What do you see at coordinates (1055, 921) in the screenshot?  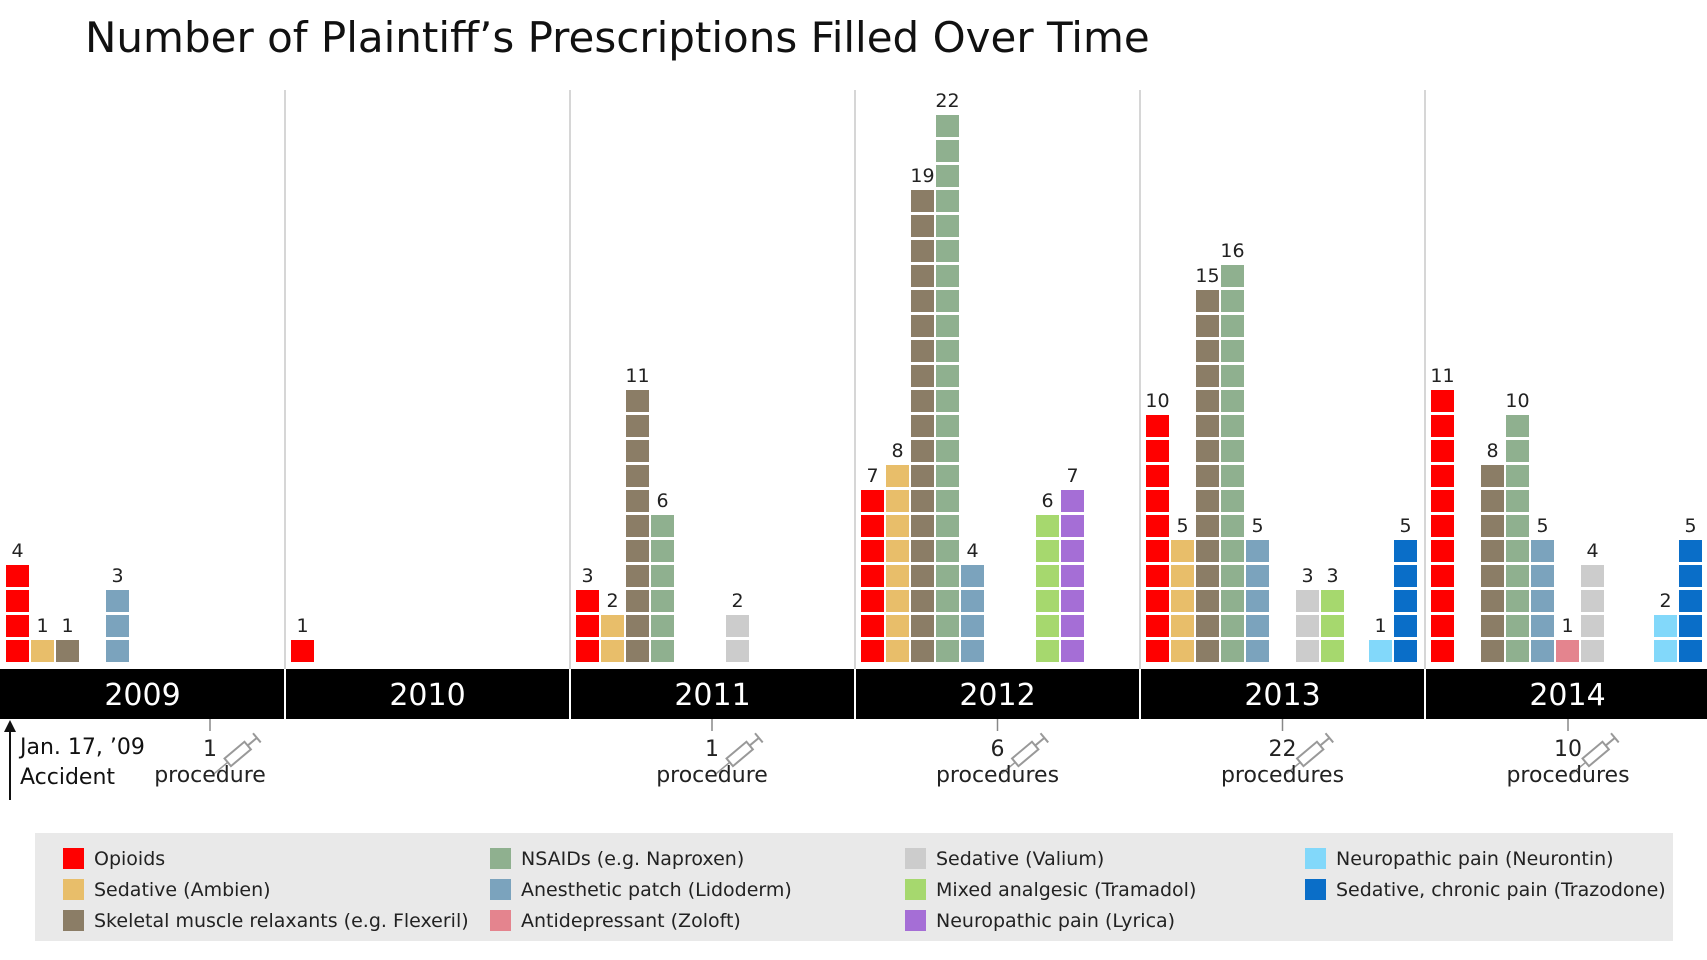 I see `legend-label: Neuropathic pain (Lyrica)` at bounding box center [1055, 921].